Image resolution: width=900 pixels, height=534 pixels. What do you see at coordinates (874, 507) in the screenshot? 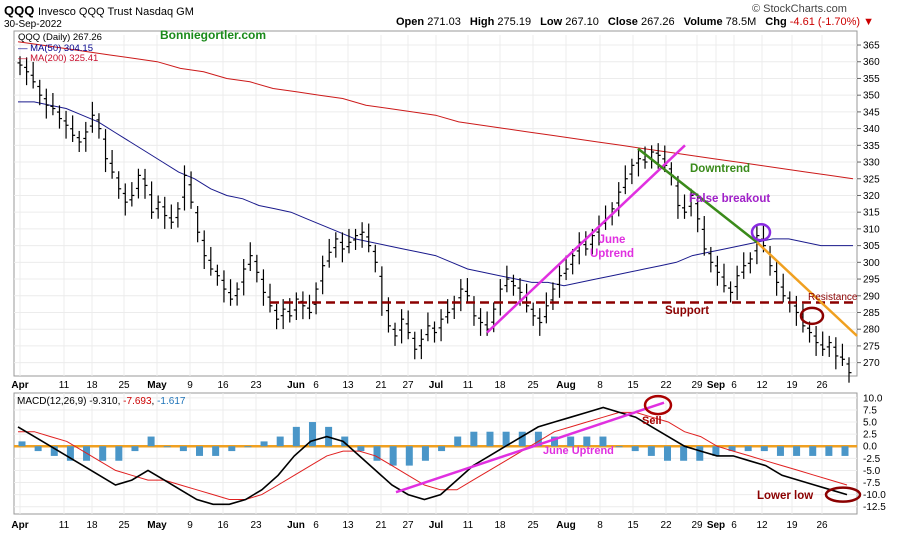
I see `macd-y-tick-label: -12.5` at bounding box center [874, 507].